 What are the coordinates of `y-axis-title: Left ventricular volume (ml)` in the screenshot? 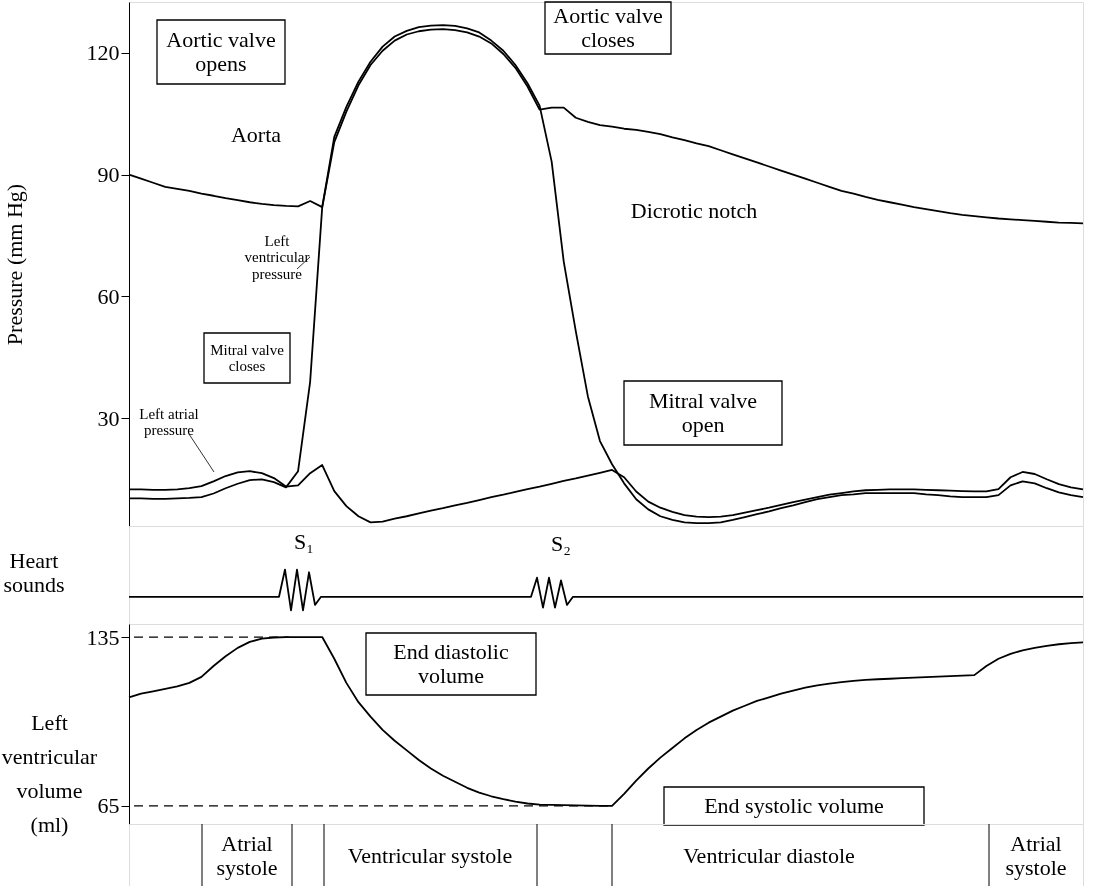 It's located at (49, 773).